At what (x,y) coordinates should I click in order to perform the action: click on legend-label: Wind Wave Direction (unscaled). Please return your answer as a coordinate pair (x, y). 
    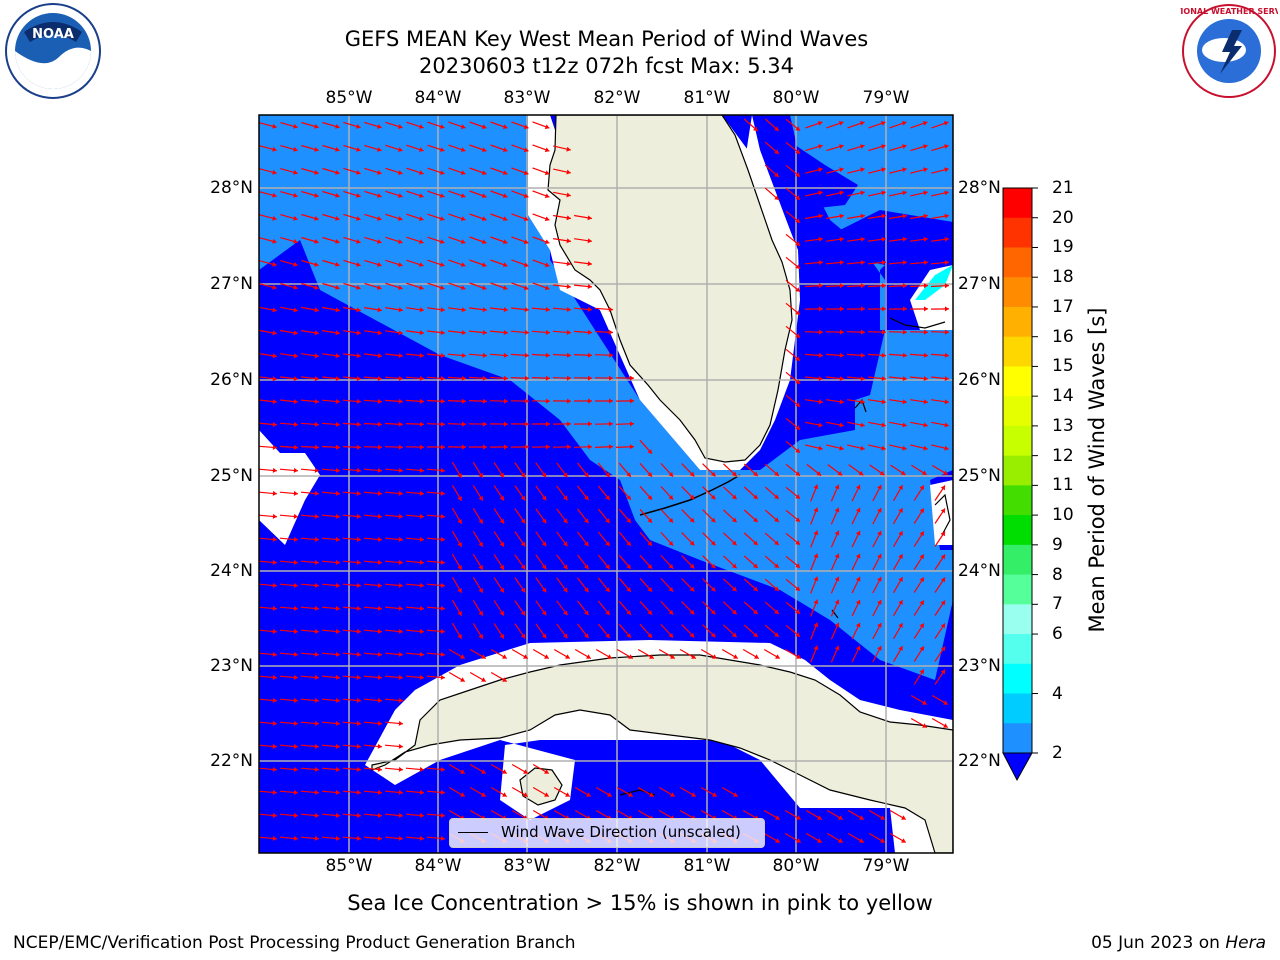
    Looking at the image, I should click on (621, 832).